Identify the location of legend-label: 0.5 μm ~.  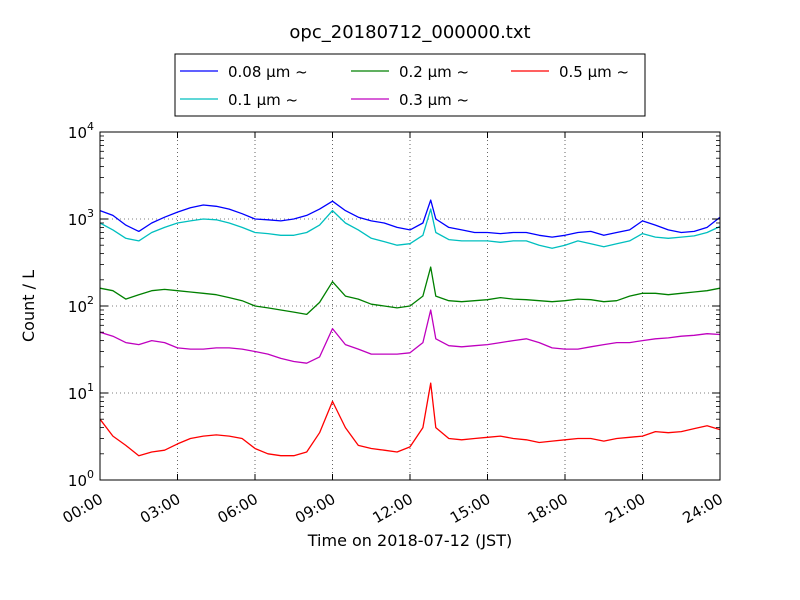
(594, 72).